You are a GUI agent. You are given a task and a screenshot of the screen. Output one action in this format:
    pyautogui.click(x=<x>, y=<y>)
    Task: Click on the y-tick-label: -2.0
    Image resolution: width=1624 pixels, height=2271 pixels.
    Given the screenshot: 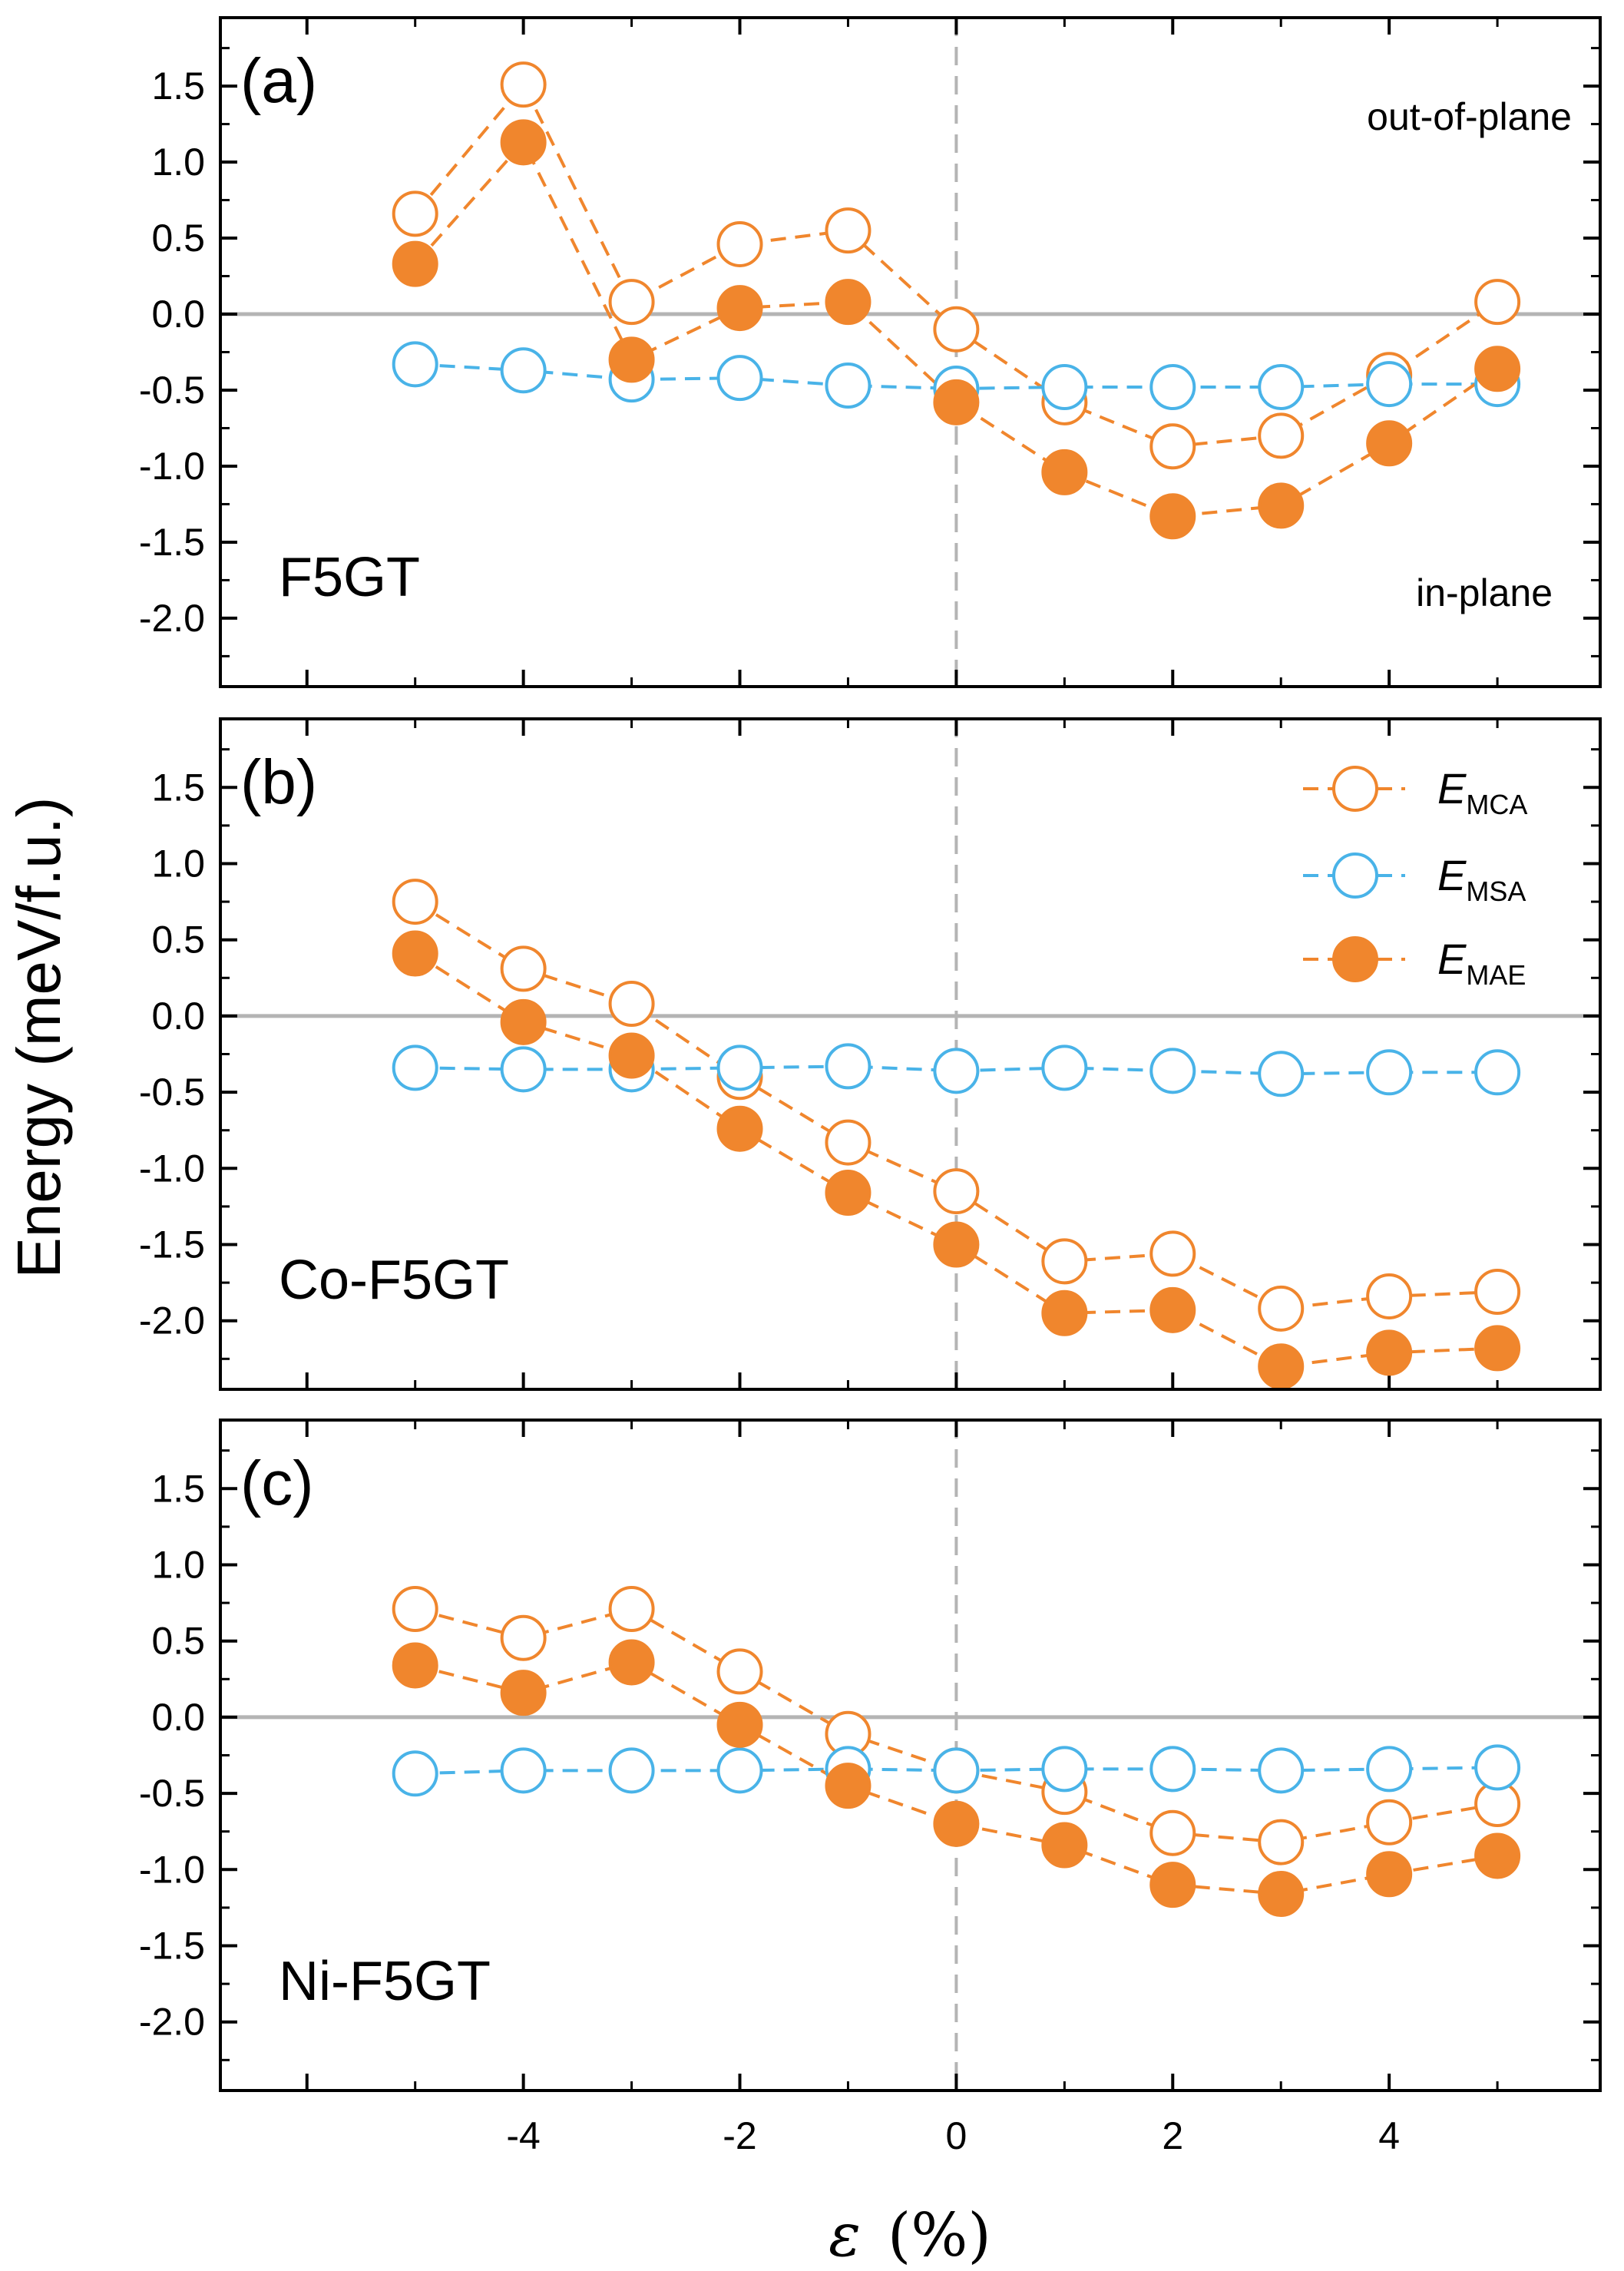 What is the action you would take?
    pyautogui.click(x=172, y=1321)
    